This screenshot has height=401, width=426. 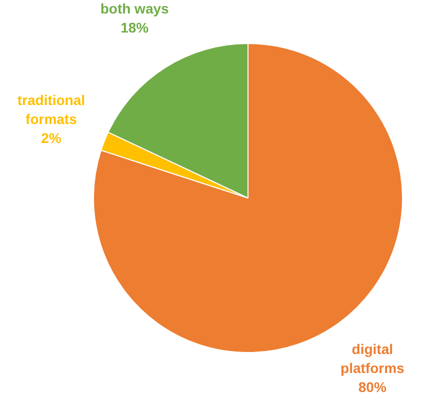 I want to click on slice-label: digital platforms, so click(x=372, y=358).